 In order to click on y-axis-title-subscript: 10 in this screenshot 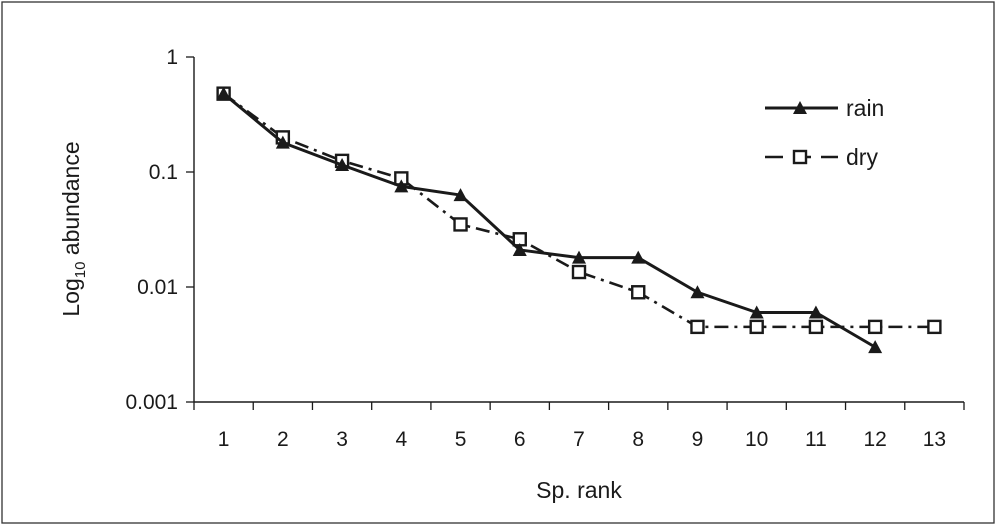, I will do `click(80, 270)`.